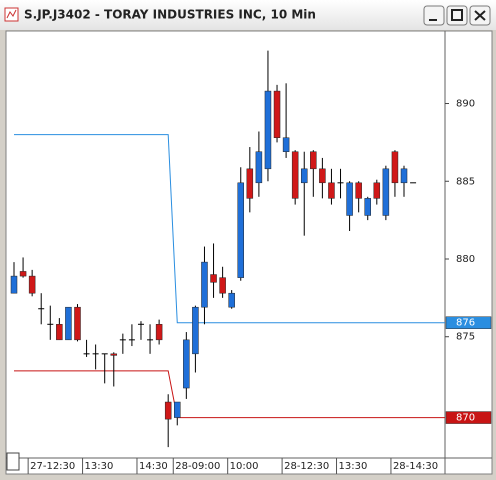  I want to click on x-tick-label: 27-12:30, so click(52, 466).